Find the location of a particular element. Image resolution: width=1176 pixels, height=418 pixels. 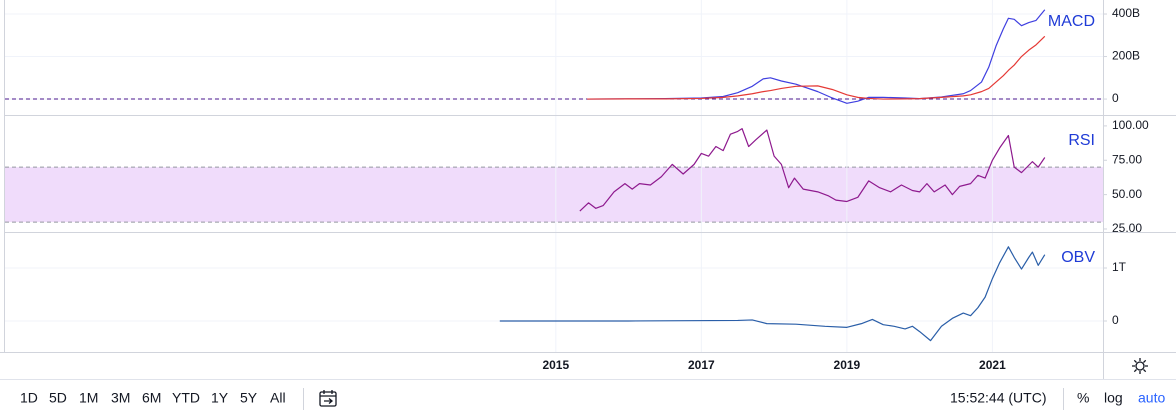

y-tick-label: 200B is located at coordinates (1126, 56).